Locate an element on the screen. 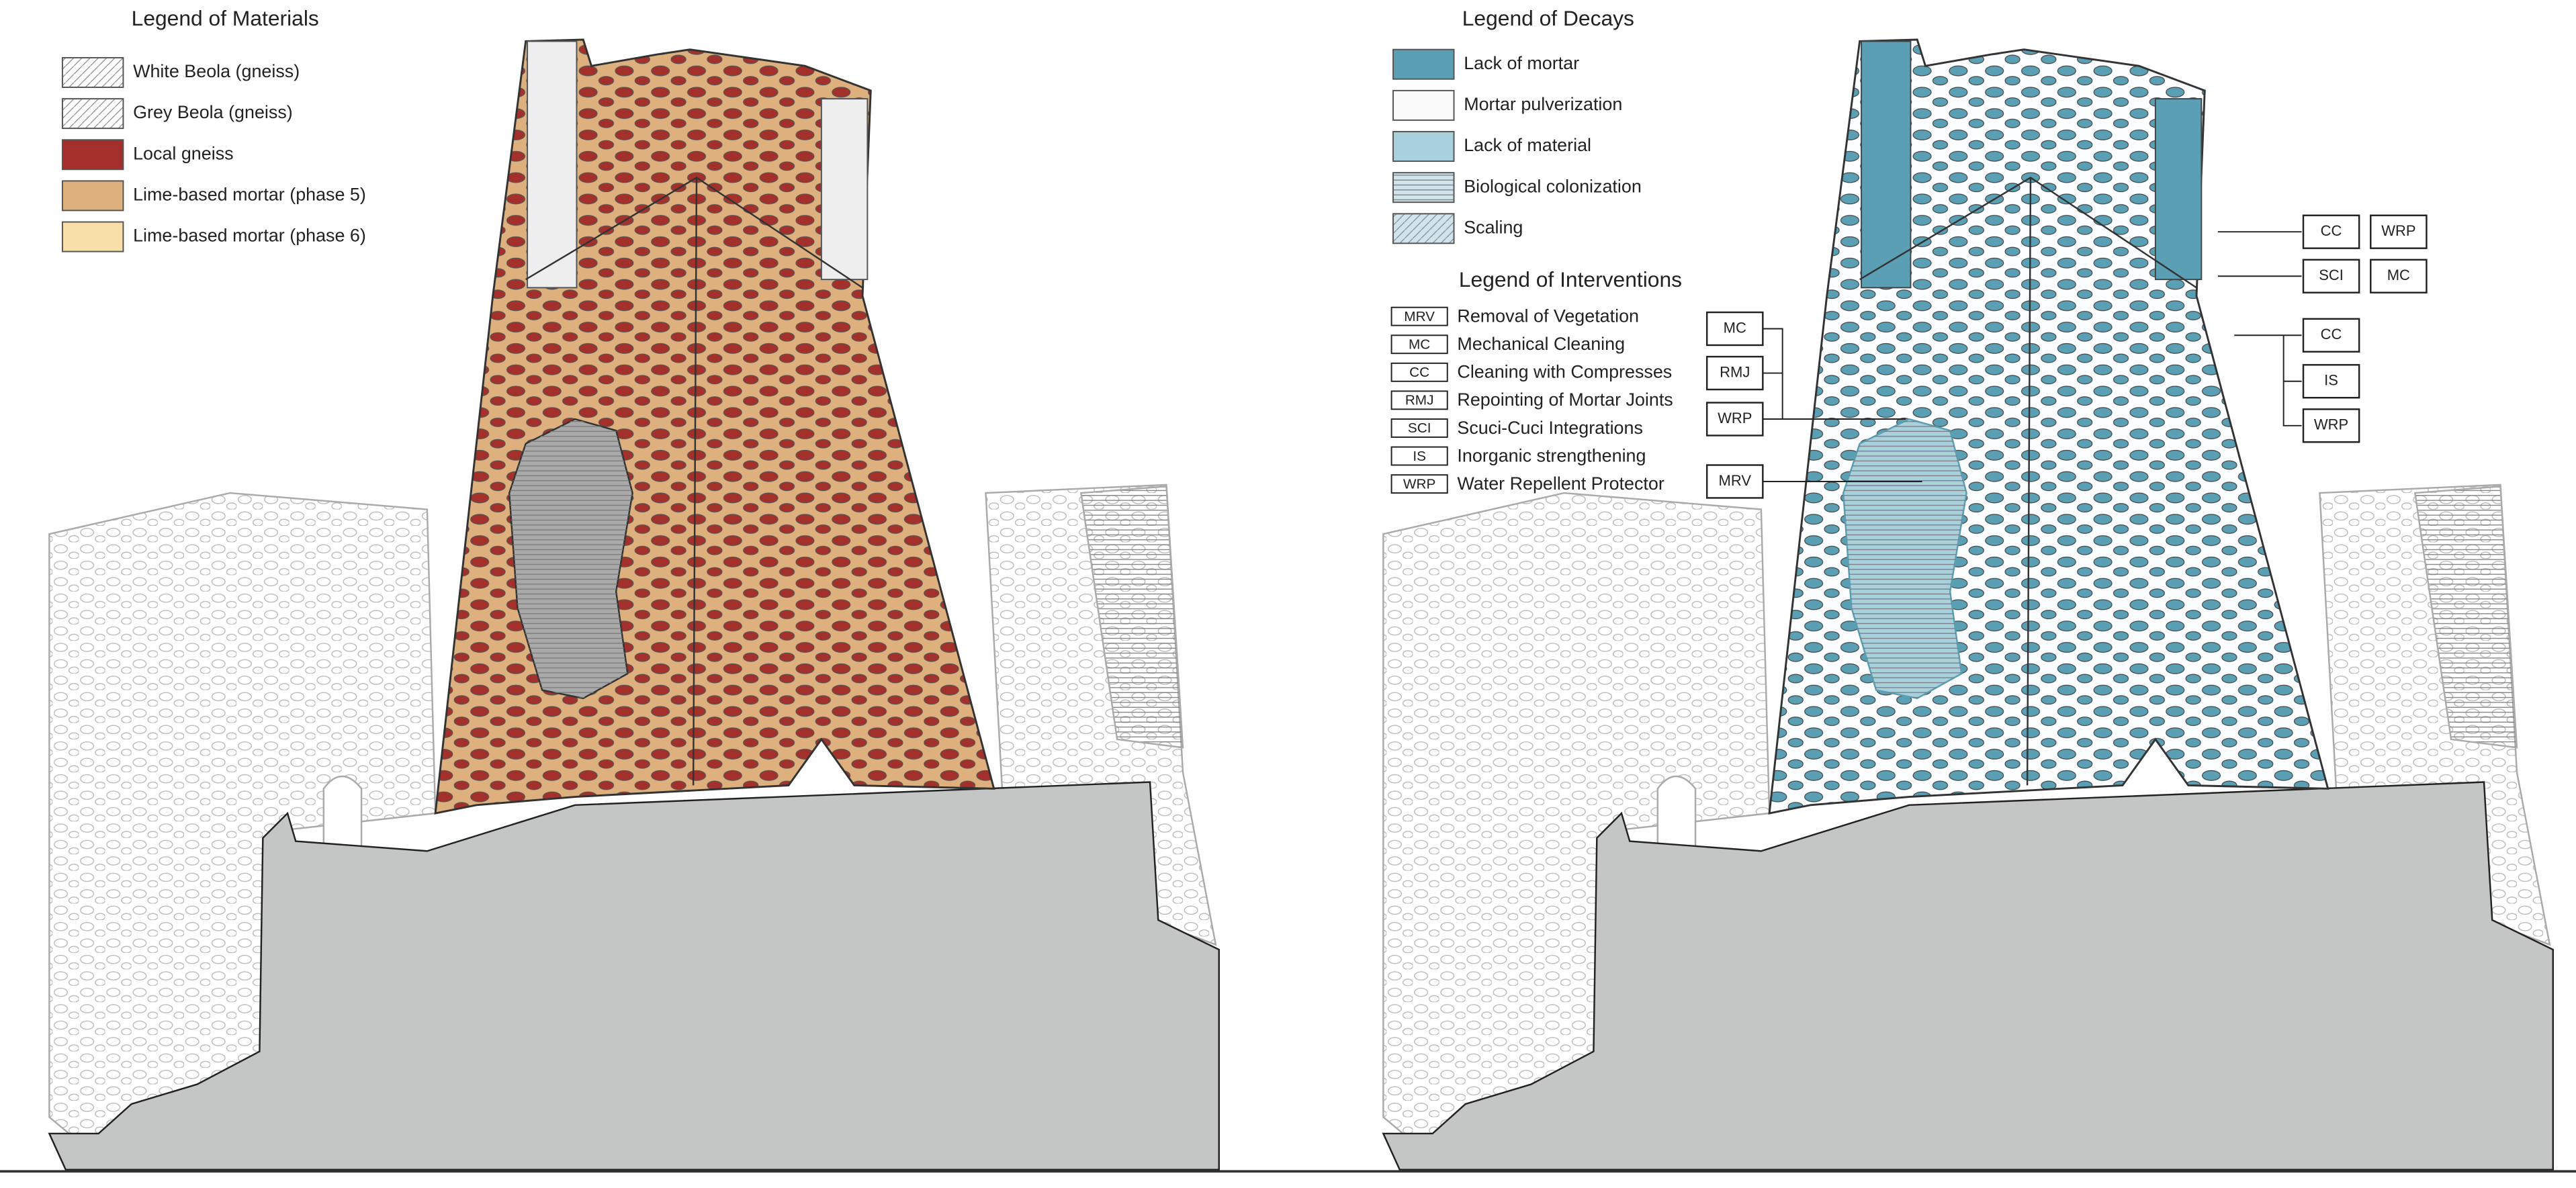 Image resolution: width=2576 pixels, height=1188 pixels. legend-label: Scaling is located at coordinates (1494, 227).